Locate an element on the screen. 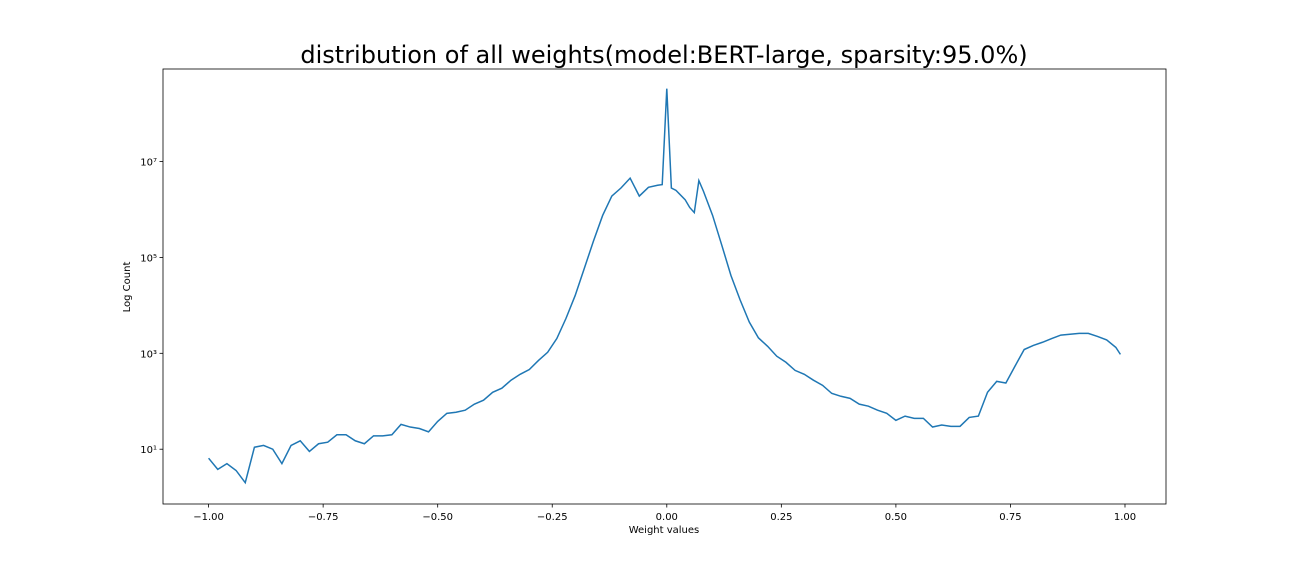 This screenshot has width=1296, height=576. x-tick-label: 1.00 is located at coordinates (1125, 517).